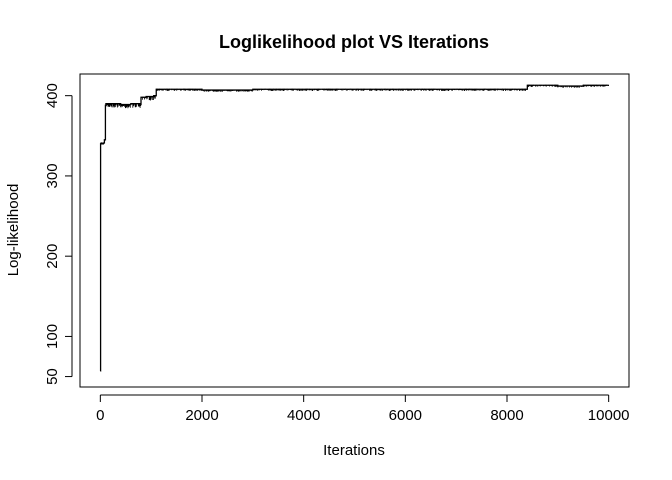 This screenshot has height=480, width=672. Describe the element at coordinates (363, 409) in the screenshot. I see `x-axis: 0 2000 4000 6000 8000 10000` at that location.